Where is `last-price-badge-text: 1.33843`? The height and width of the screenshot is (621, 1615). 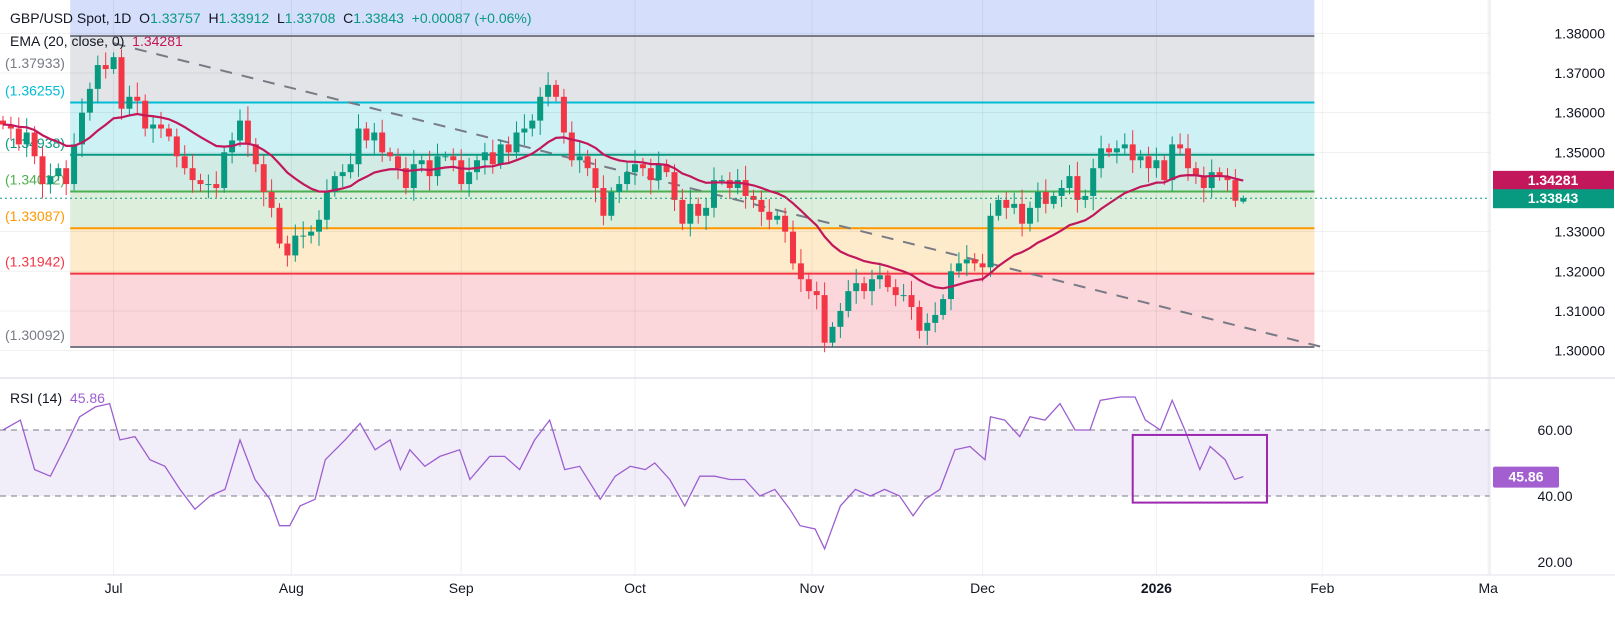
last-price-badge-text: 1.33843 is located at coordinates (1553, 198).